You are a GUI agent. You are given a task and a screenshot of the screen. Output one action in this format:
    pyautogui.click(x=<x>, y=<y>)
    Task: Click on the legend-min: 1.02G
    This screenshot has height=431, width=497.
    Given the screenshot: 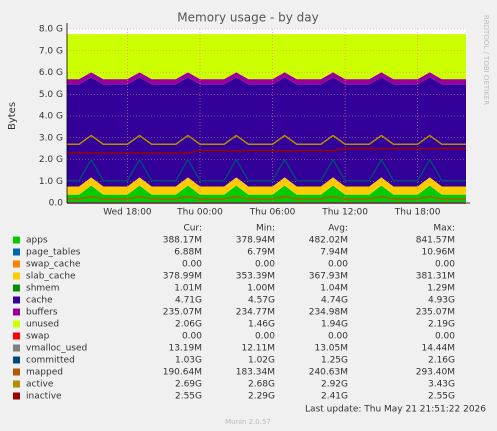 What is the action you would take?
    pyautogui.click(x=261, y=361)
    